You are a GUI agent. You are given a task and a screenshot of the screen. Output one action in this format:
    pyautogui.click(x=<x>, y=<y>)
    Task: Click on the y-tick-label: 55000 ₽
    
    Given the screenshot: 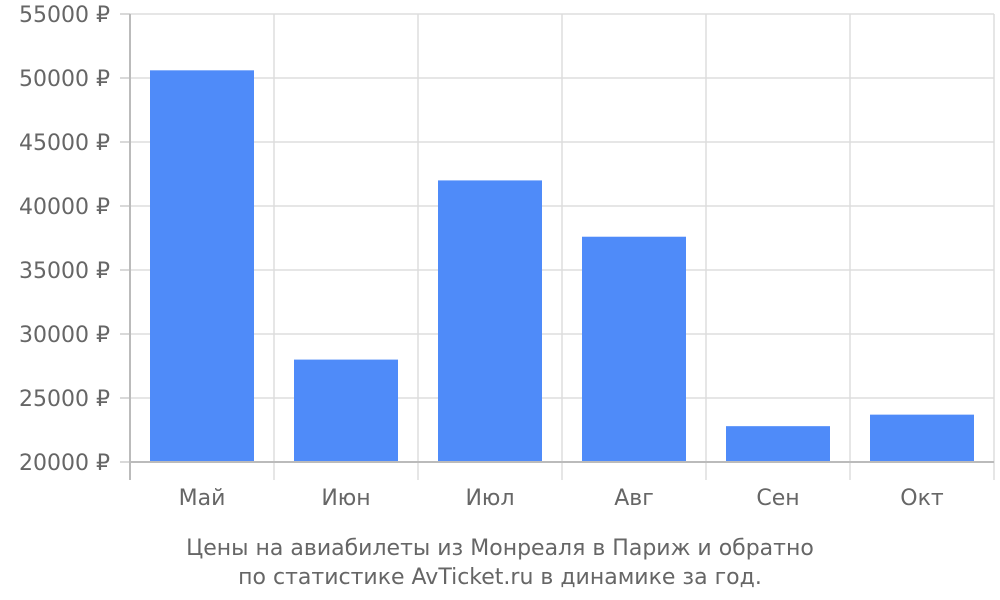 What is the action you would take?
    pyautogui.click(x=64, y=15)
    